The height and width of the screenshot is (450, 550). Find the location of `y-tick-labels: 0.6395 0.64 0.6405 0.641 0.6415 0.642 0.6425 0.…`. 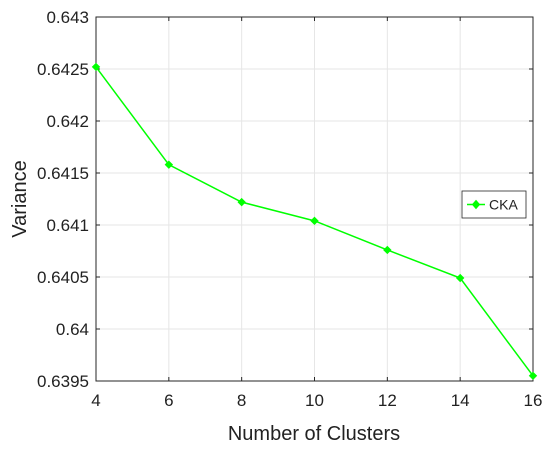

y-tick-labels: 0.6395 0.64 0.6405 0.641 0.6415 0.642 0.6425 0.… is located at coordinates (63, 199).